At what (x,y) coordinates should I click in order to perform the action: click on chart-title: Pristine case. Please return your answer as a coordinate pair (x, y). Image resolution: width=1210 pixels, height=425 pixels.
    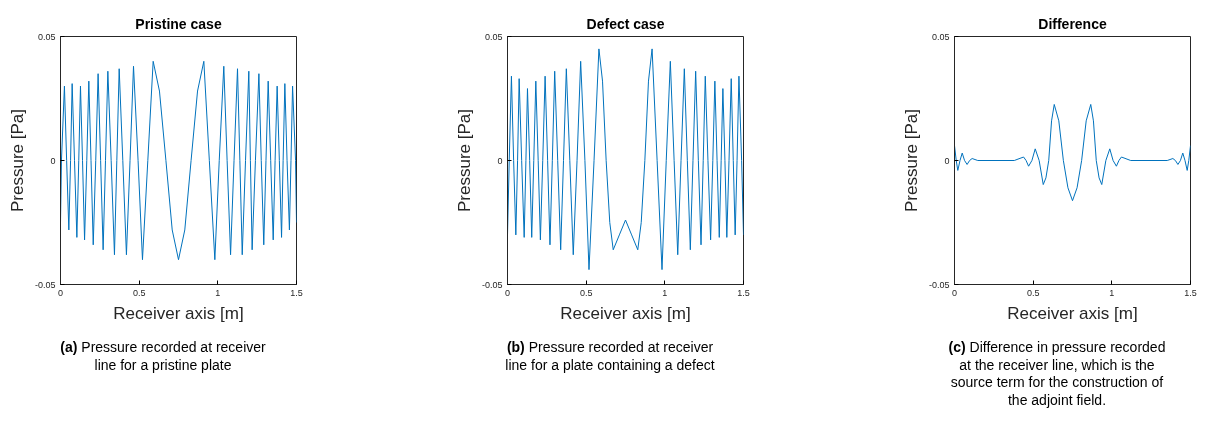
    Looking at the image, I should click on (178, 23).